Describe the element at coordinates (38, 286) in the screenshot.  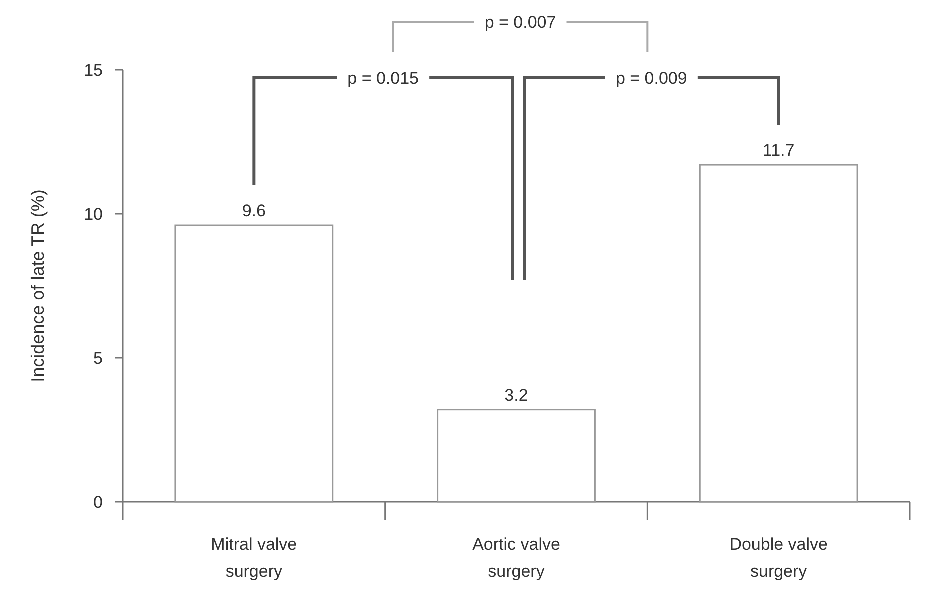
I see `y-axis-title: Incidence of late TR (%)` at that location.